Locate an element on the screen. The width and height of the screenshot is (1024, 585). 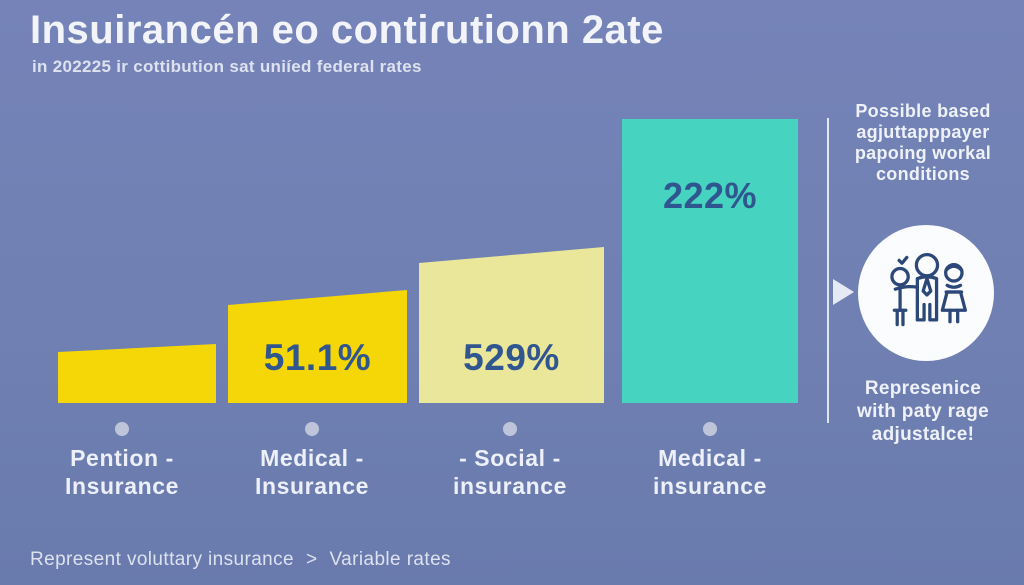
category-label-medical: Medical - Insurance is located at coordinates (312, 472).